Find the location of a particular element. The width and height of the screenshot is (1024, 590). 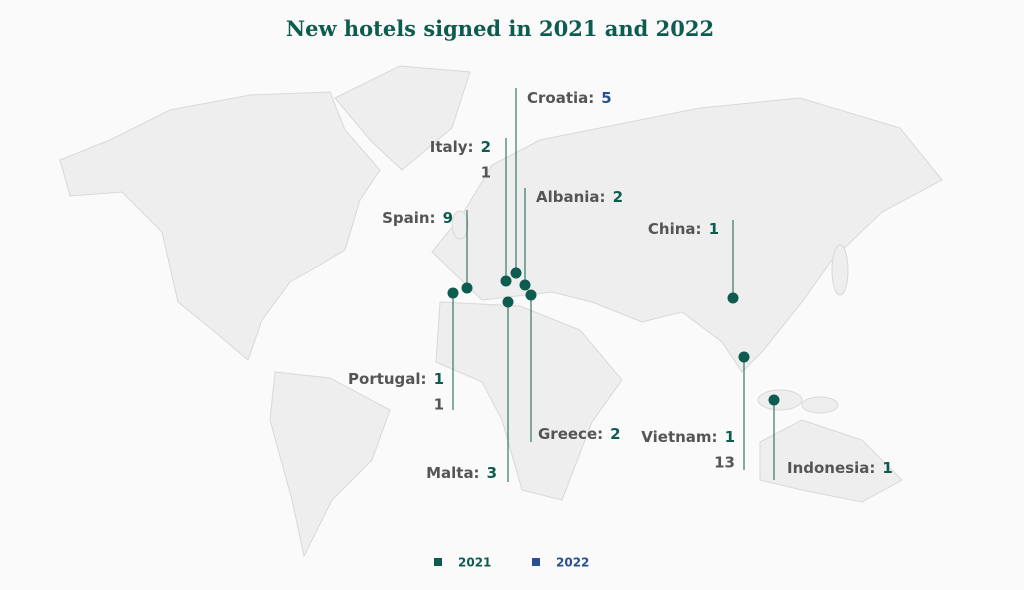

legend-label: 2022 is located at coordinates (572, 563).